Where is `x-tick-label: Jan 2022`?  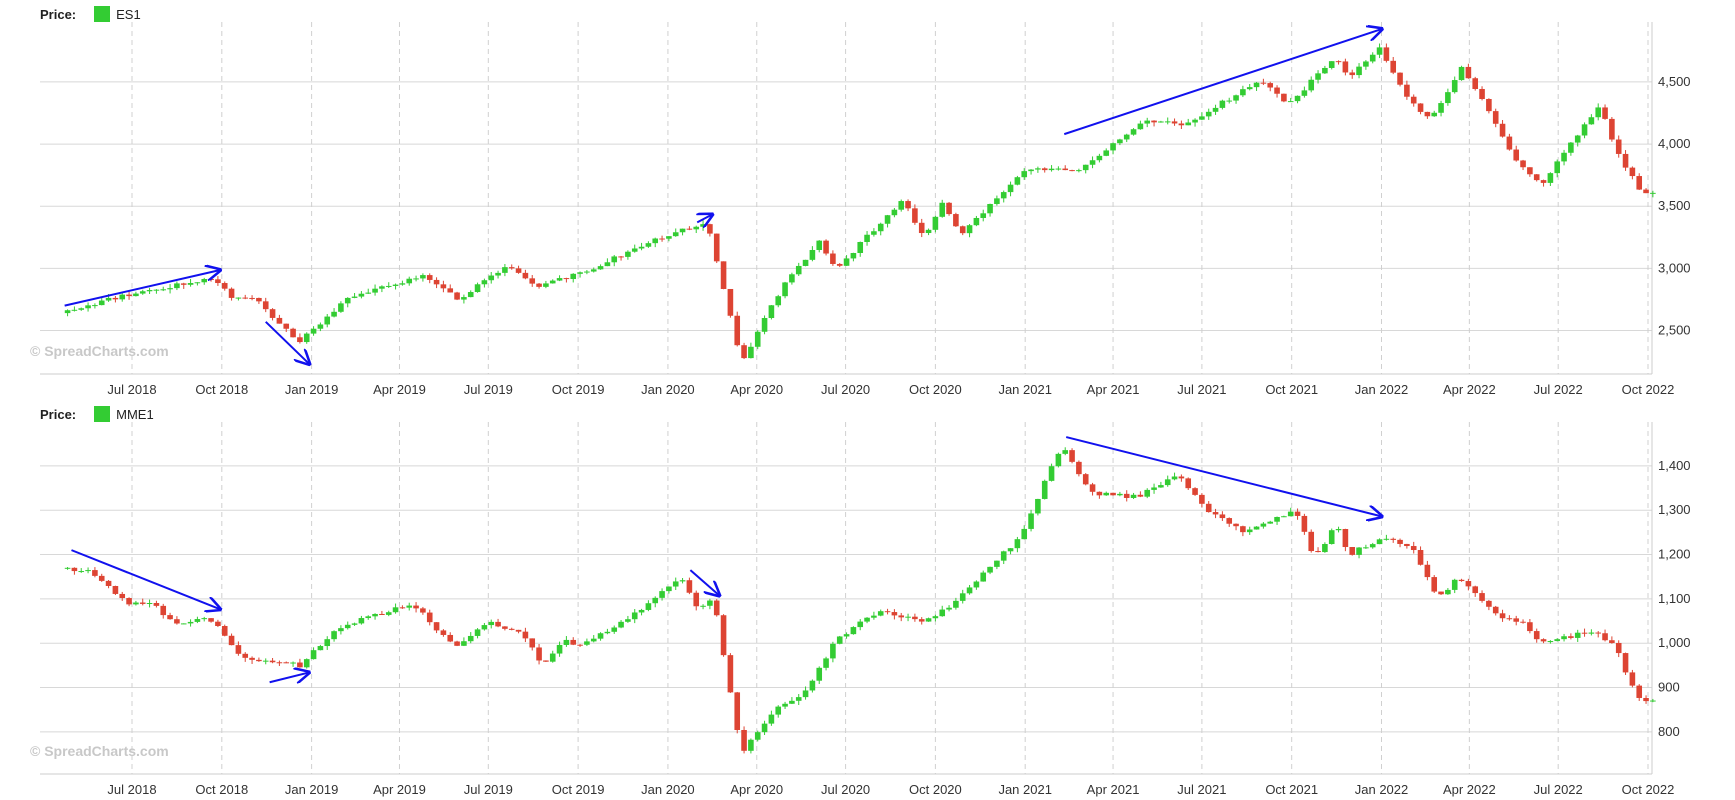
x-tick-label: Jan 2022 is located at coordinates (1382, 789).